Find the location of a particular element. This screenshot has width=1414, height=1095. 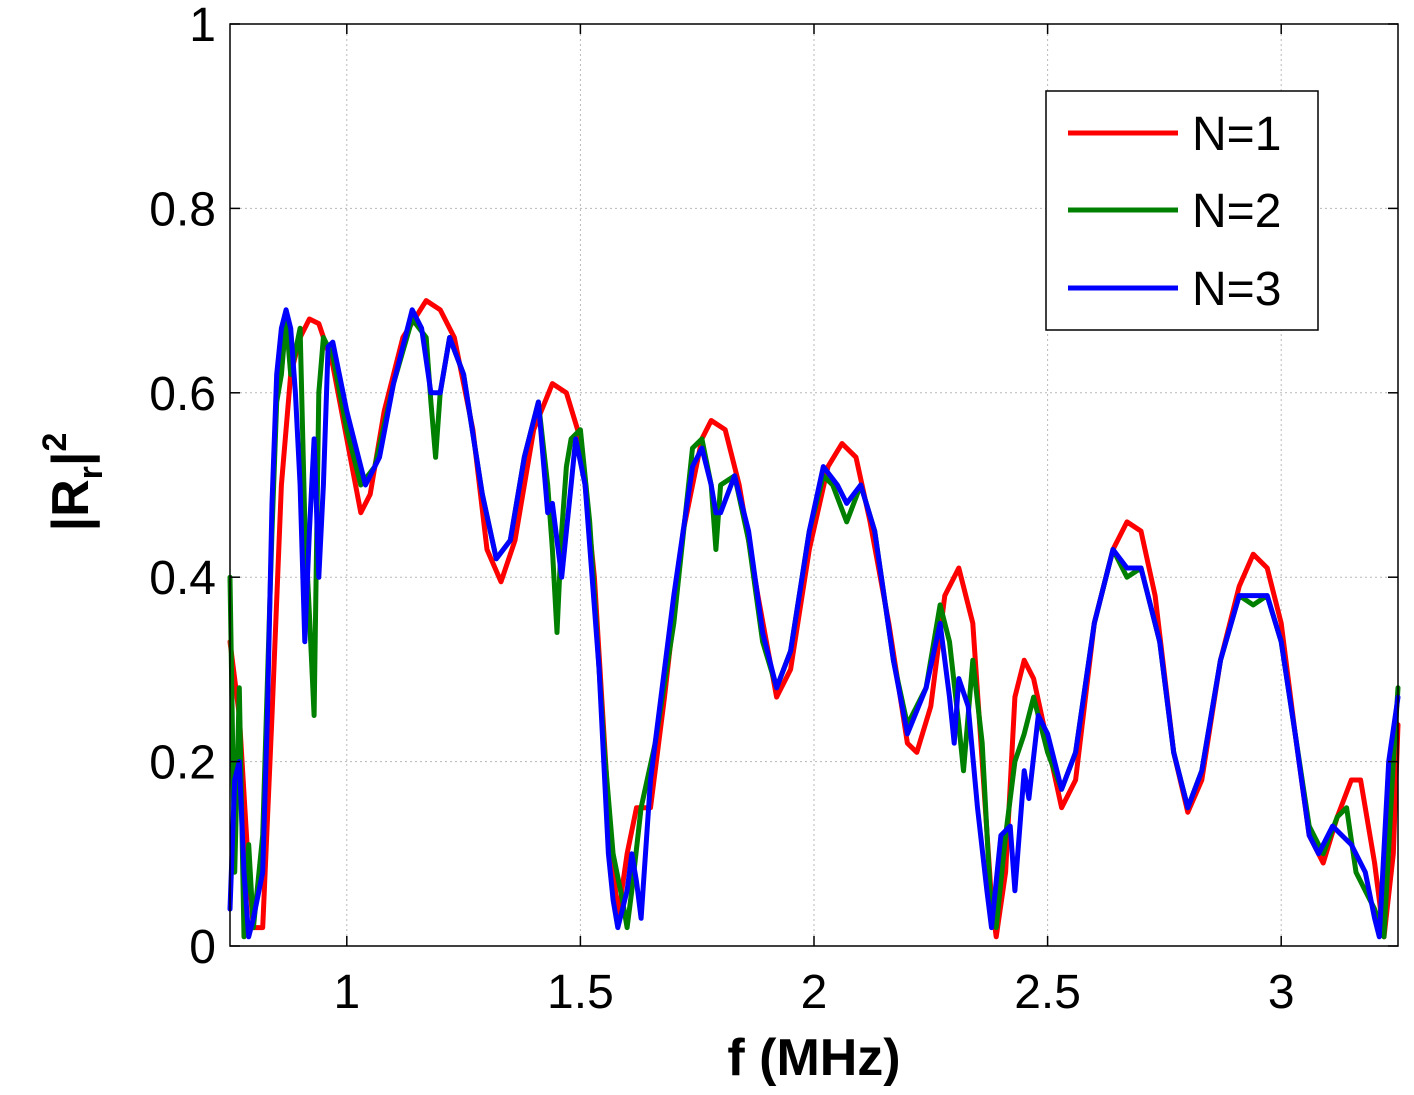

y-axis-label-tail: | is located at coordinates (71, 459).